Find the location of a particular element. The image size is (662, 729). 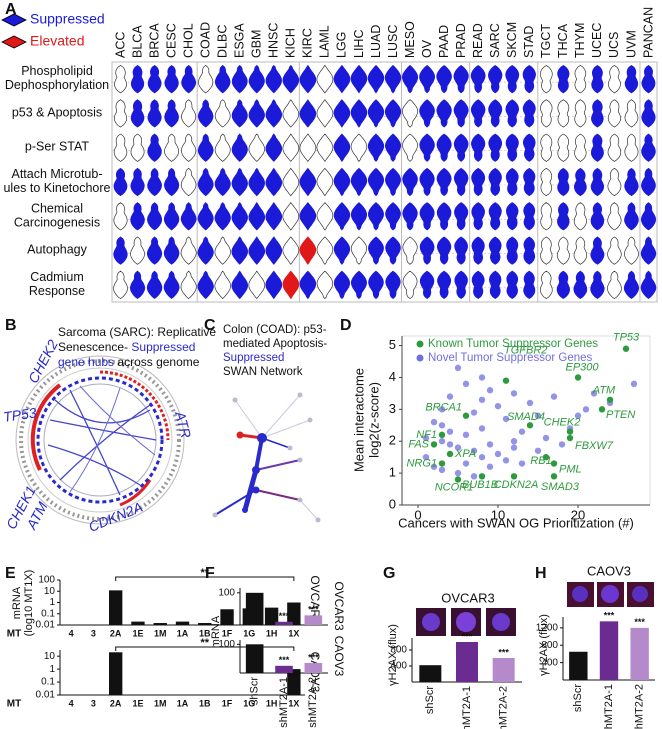

x-tick-label: 1E is located at coordinates (137, 703).